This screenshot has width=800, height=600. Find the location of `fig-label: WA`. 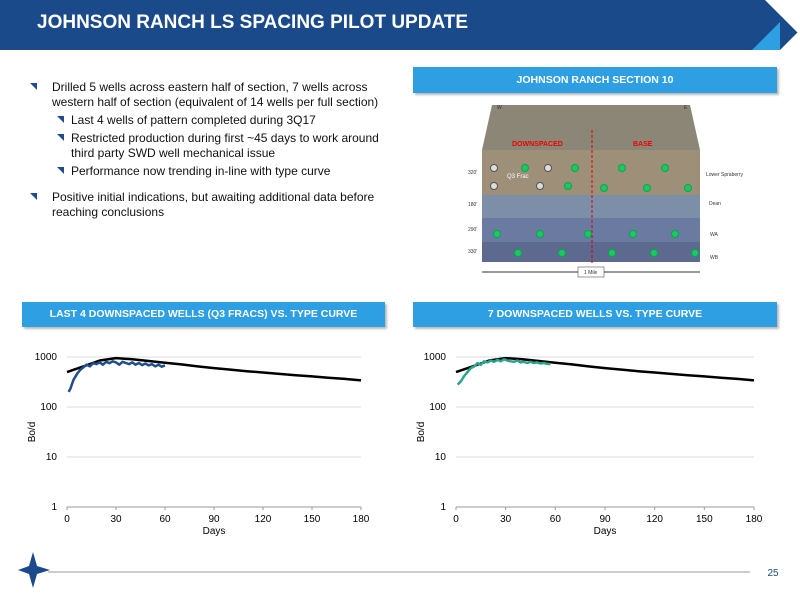

fig-label: WA is located at coordinates (714, 235).